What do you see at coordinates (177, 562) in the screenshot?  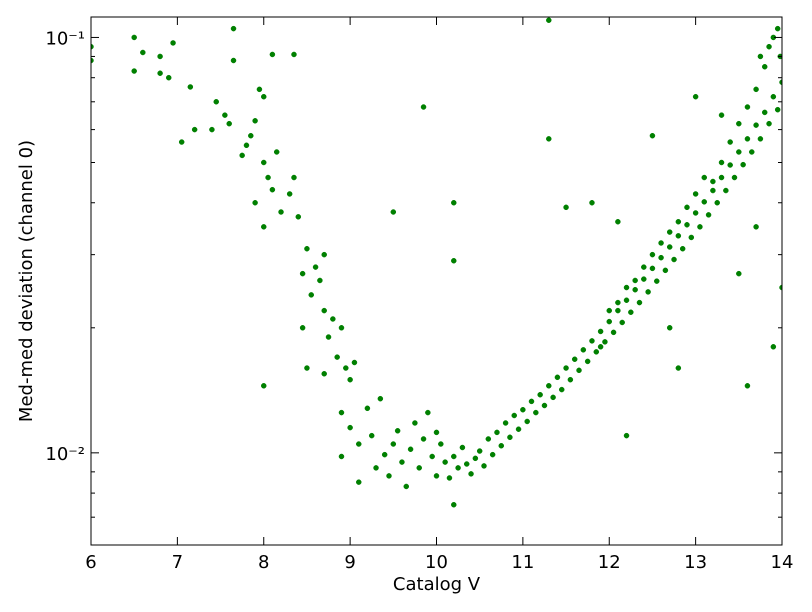 I see `x-tick-label: 7` at bounding box center [177, 562].